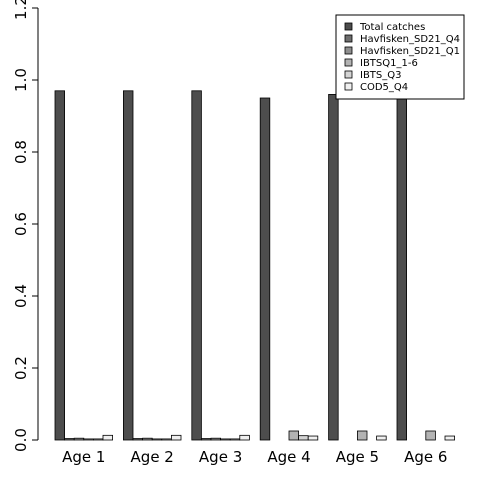 The height and width of the screenshot is (480, 480). Describe the element at coordinates (21, 368) in the screenshot. I see `y-tick-label: 0.2` at that location.